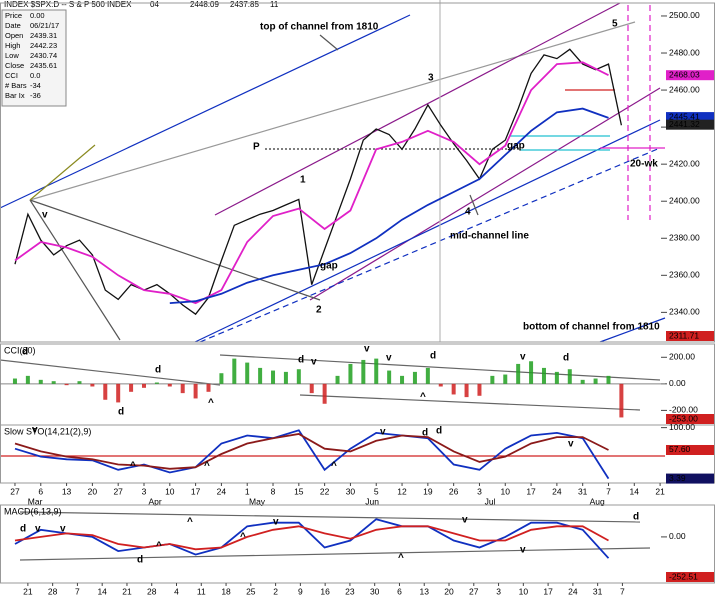  What do you see at coordinates (244, 4) in the screenshot?
I see `header-value: 2437.85` at bounding box center [244, 4].